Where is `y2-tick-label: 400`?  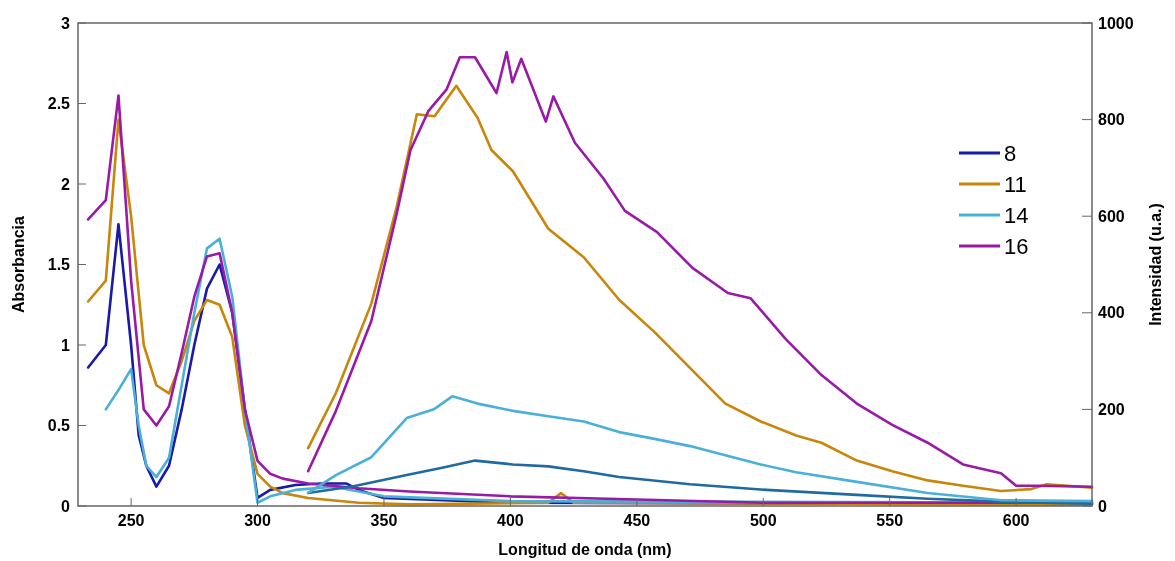
y2-tick-label: 400 is located at coordinates (1111, 313).